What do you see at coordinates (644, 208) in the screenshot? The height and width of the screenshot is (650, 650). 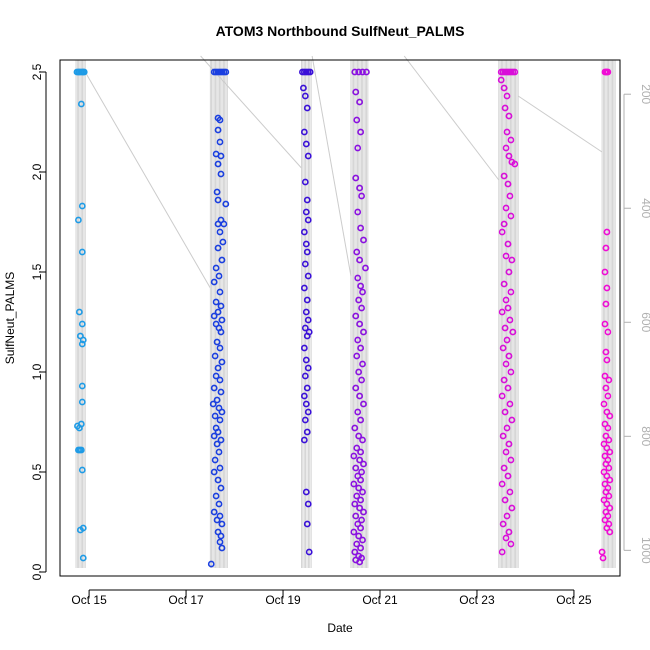 I see `y2-tick-label: 400` at bounding box center [644, 208].